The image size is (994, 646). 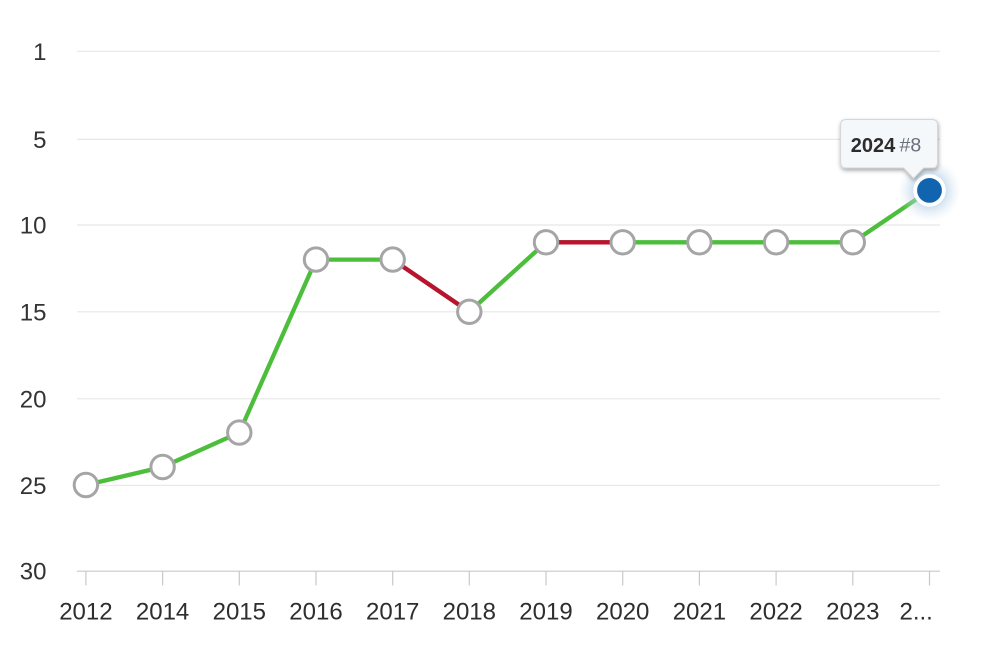 What do you see at coordinates (545, 612) in the screenshot?
I see `svg-text: 2019` at bounding box center [545, 612].